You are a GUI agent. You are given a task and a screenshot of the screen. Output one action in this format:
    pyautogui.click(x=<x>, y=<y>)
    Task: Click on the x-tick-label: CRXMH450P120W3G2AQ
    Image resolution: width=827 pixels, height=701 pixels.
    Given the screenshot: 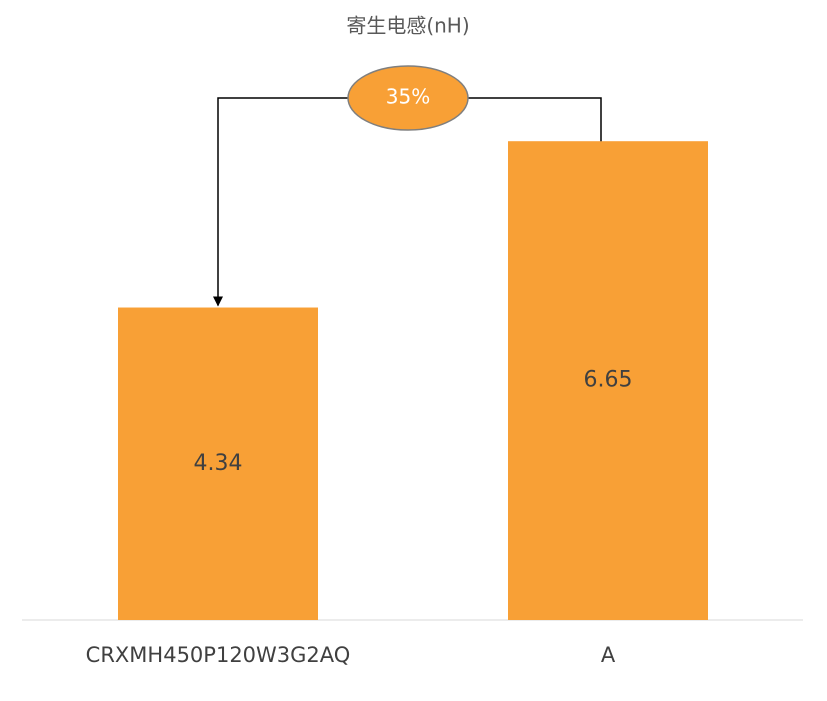 What is the action you would take?
    pyautogui.click(x=218, y=655)
    